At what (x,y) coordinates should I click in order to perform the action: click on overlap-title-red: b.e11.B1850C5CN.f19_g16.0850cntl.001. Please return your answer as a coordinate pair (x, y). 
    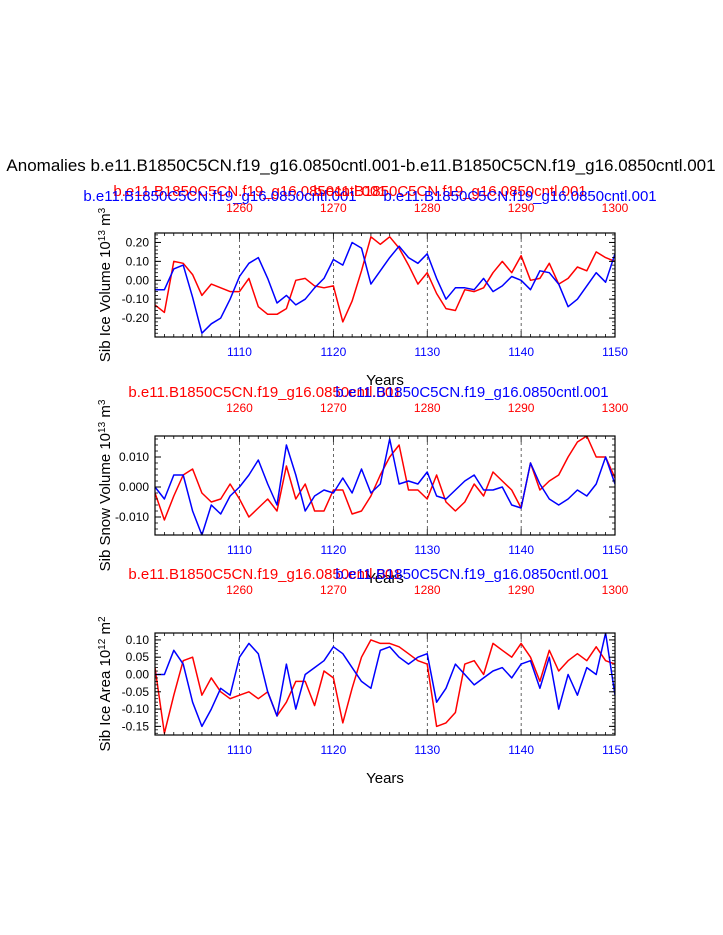
    Looking at the image, I should click on (449, 191).